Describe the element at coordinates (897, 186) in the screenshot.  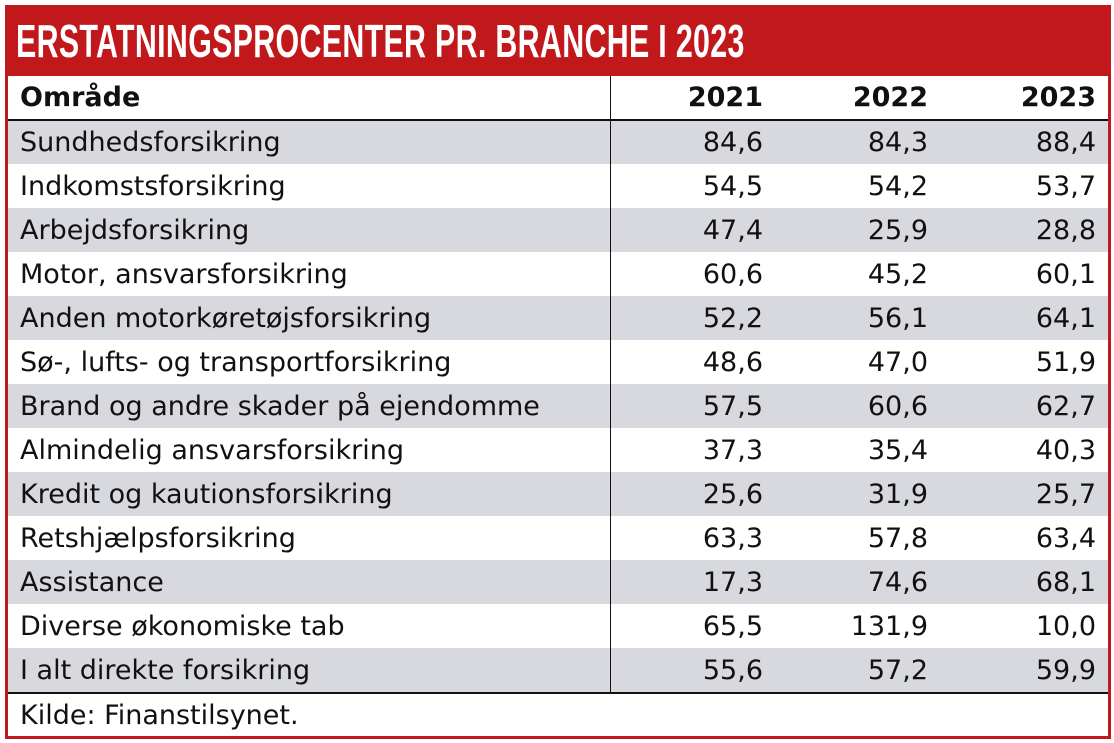
I see `cell-2022: 54,2` at that location.